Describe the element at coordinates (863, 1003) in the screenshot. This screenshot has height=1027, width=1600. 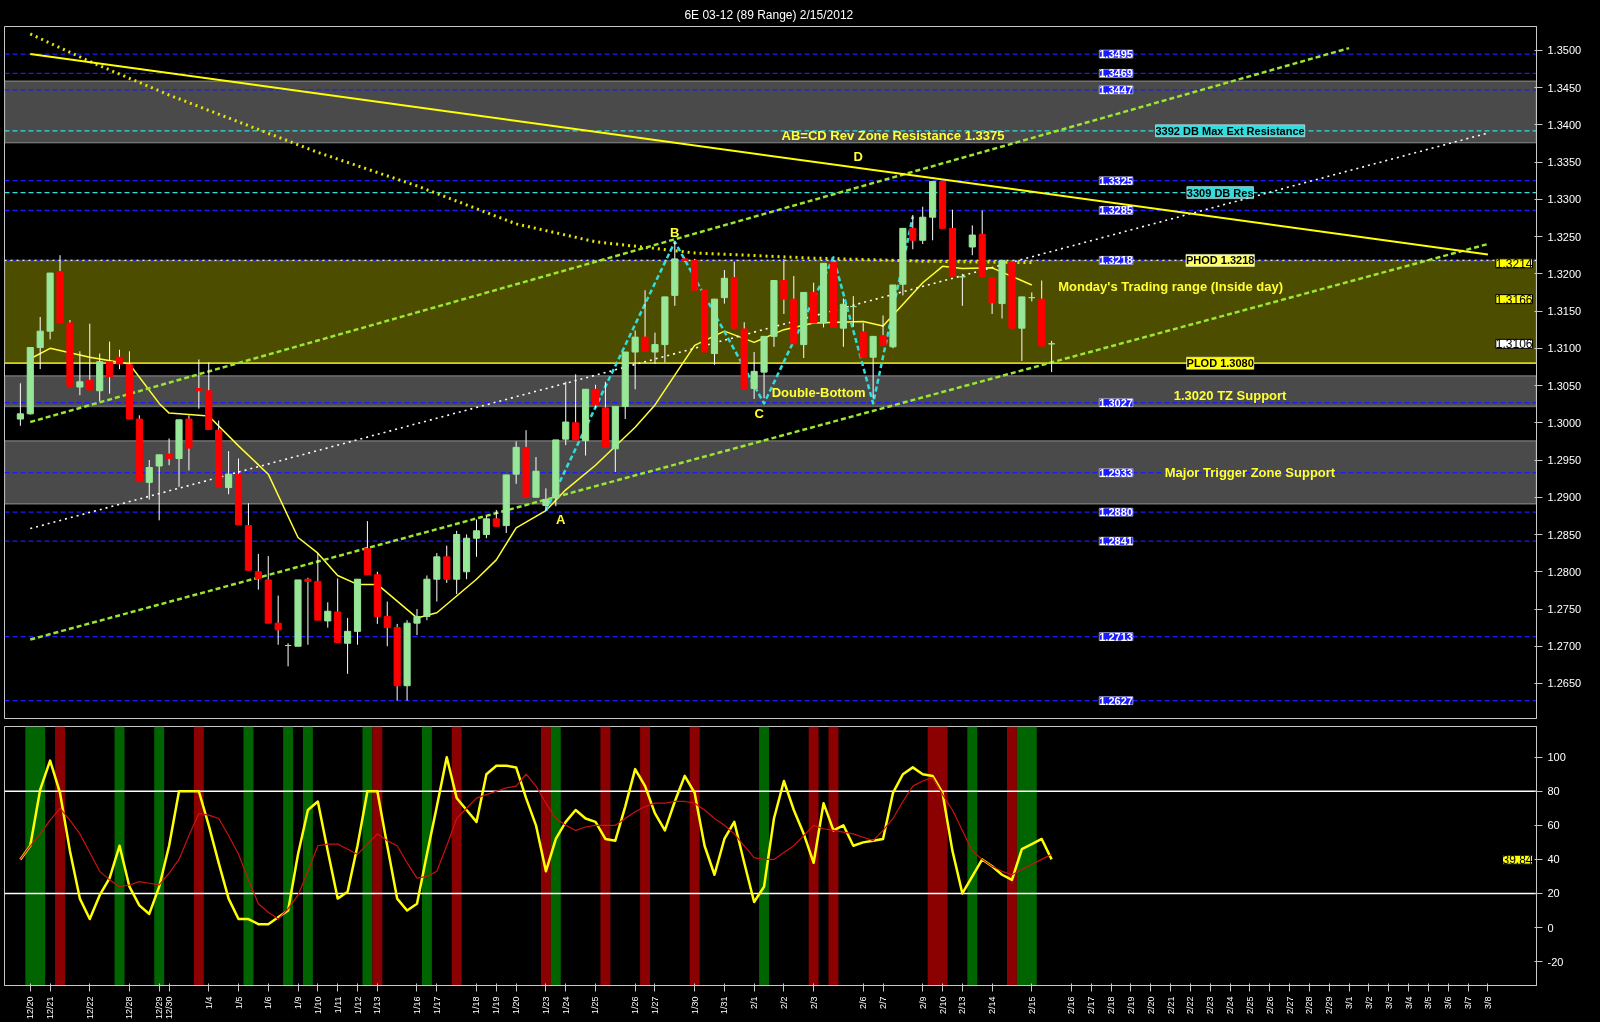
I see `x-tick-label: 2/6` at that location.